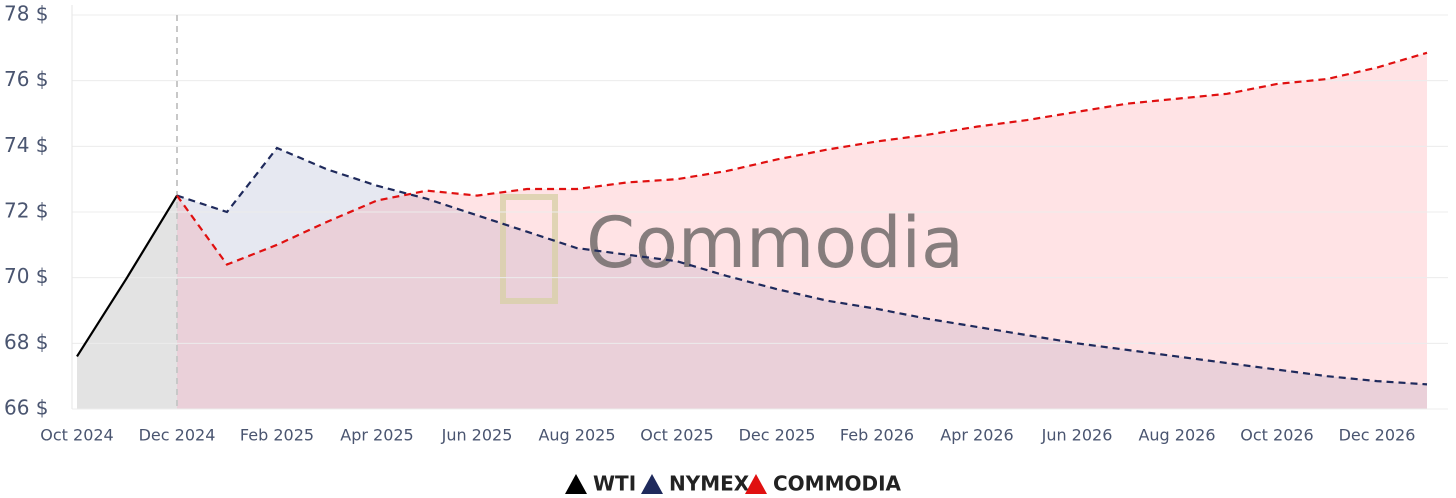  I want to click on y-tick-label: 76 $, so click(26, 79).